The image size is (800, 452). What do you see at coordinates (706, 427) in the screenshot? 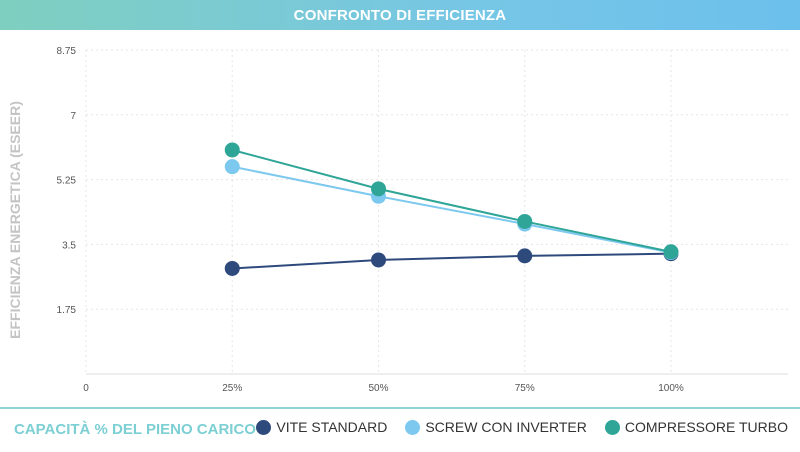
I see `legend-label: COMPRESSORE TURBO` at bounding box center [706, 427].